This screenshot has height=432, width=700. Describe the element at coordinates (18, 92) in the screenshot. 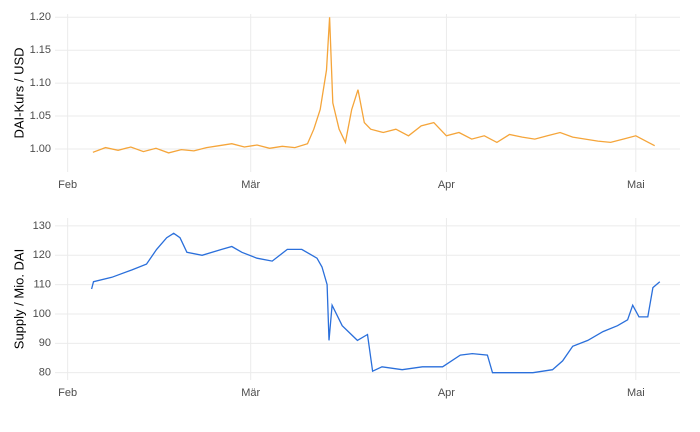

I see `y-axis-title: DAI-Kurs / USD` at that location.